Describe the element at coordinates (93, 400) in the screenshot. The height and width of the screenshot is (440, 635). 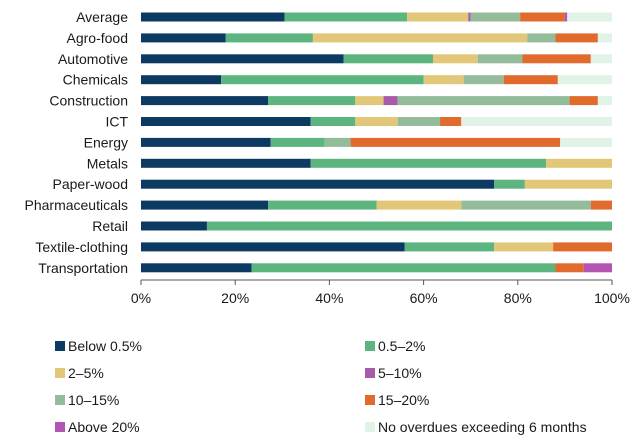
I see `legend-label: 10–15%` at that location.